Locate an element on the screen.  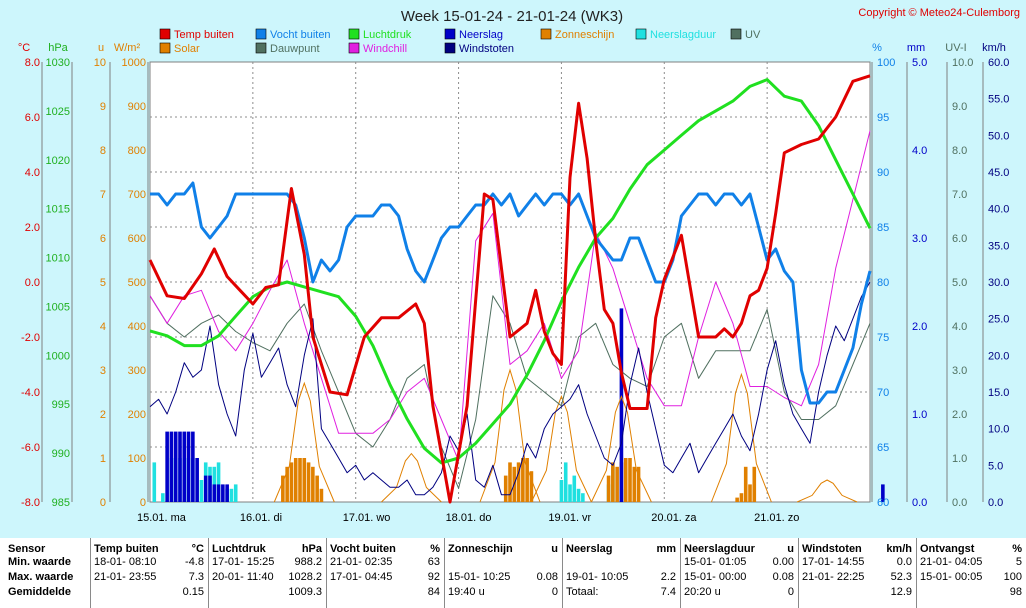
table-value: 84 is located at coordinates (433, 592).